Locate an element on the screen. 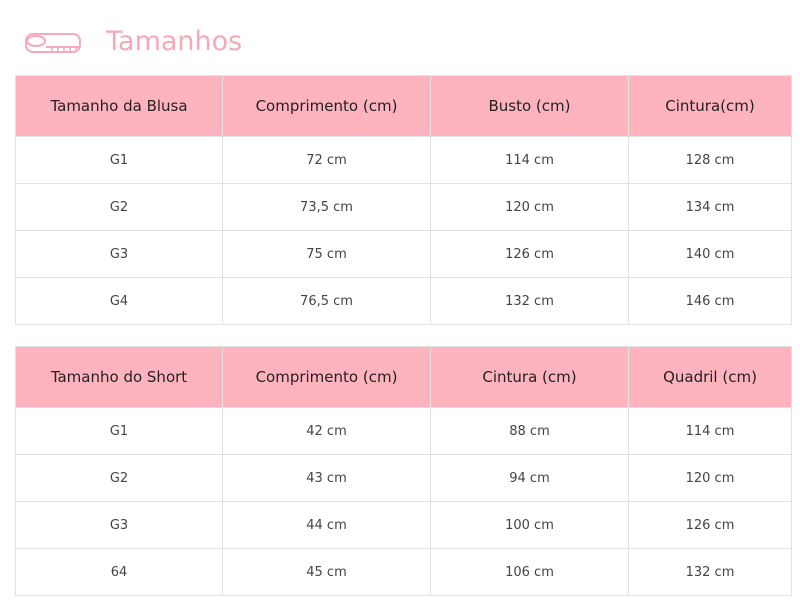  table-cell: 43 cm is located at coordinates (326, 478).